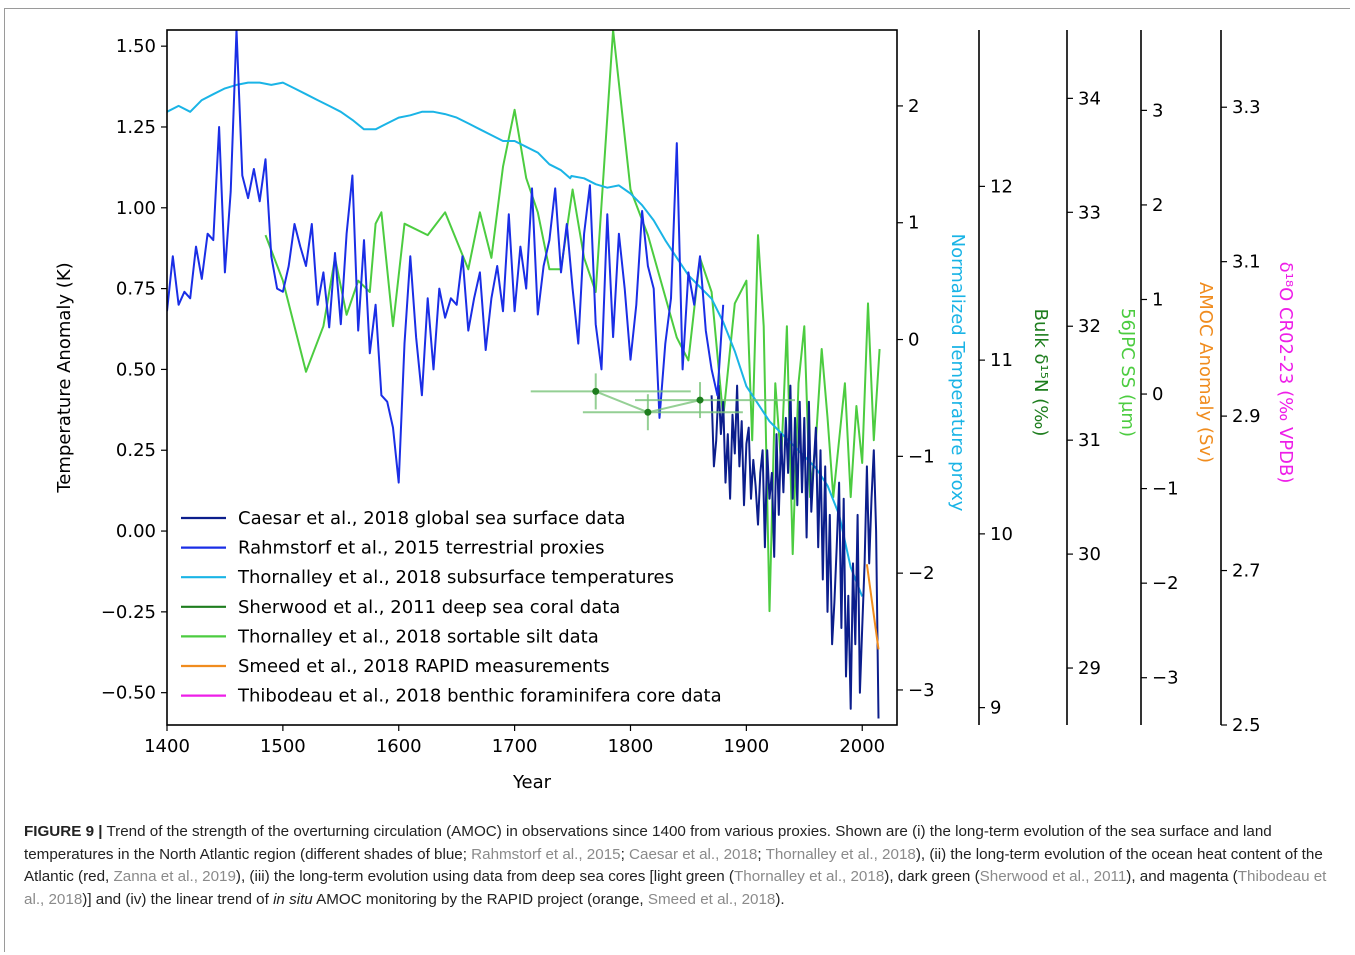 This screenshot has width=1355, height=955. Describe the element at coordinates (128, 693) in the screenshot. I see `y-tick-label: −0.50` at that location.